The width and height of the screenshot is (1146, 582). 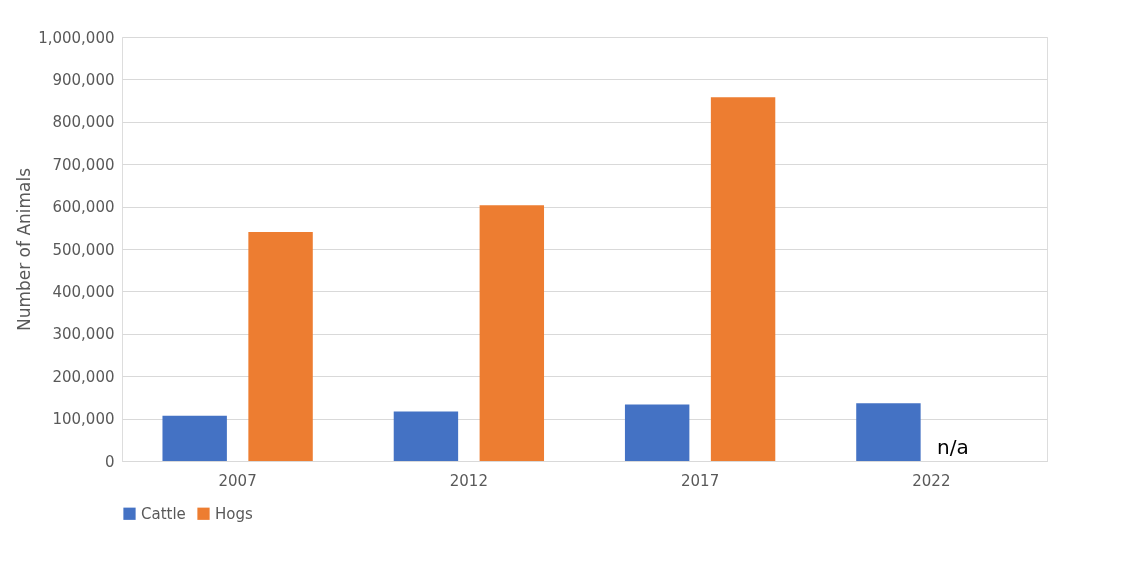 I want to click on y-tick-label: 300,000, so click(x=83, y=334).